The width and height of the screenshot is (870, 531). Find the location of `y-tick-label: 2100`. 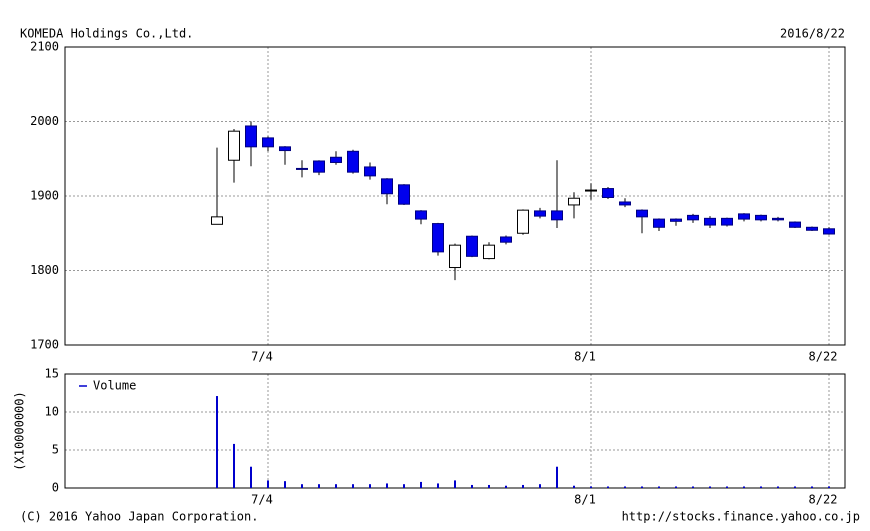

y-tick-label: 2100 is located at coordinates (44, 47).